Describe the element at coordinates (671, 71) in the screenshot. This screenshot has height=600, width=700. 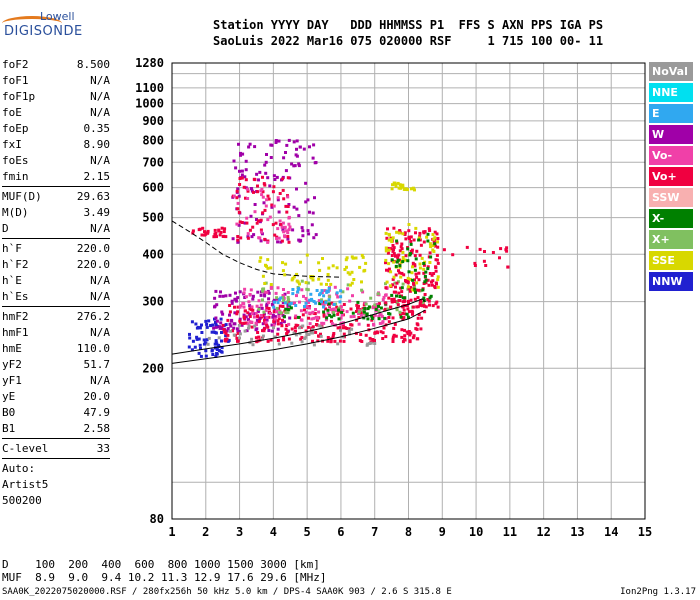
I see `legend-item: NoVal` at that location.